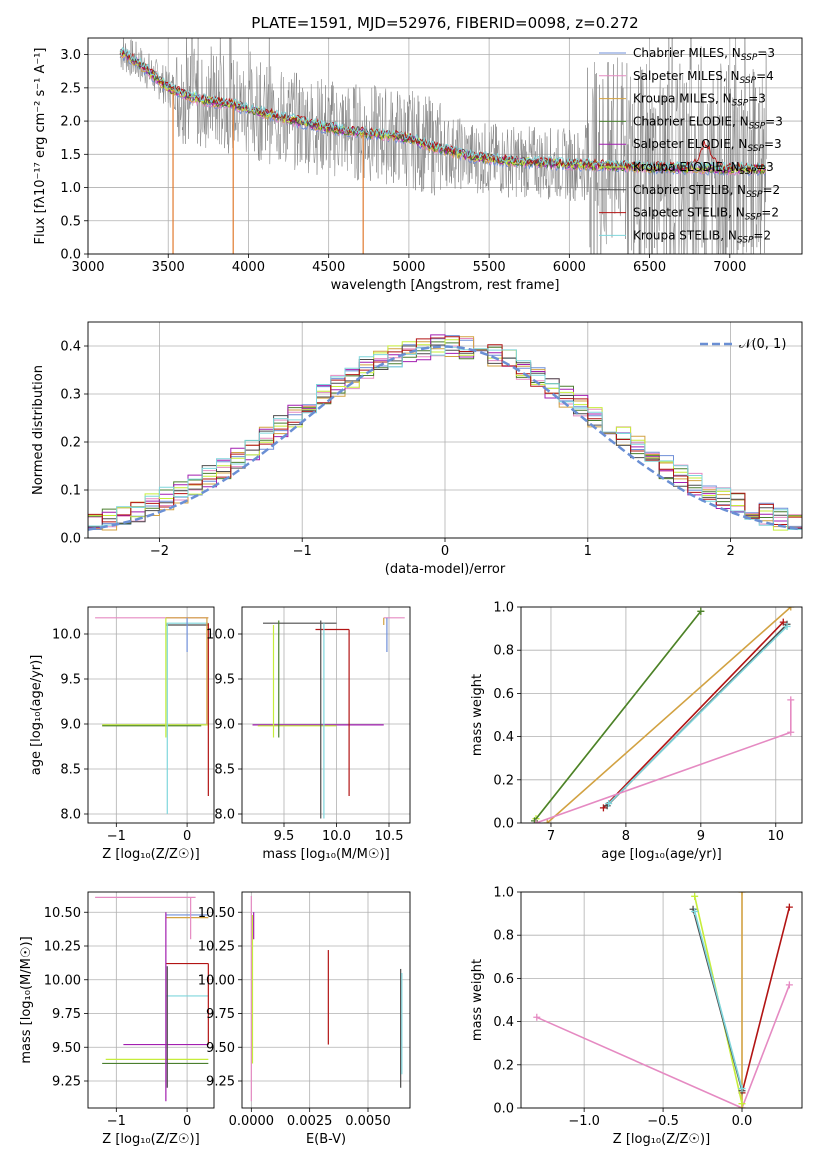 The width and height of the screenshot is (819, 1170). I want to click on agem-plot, so click(328, 718).